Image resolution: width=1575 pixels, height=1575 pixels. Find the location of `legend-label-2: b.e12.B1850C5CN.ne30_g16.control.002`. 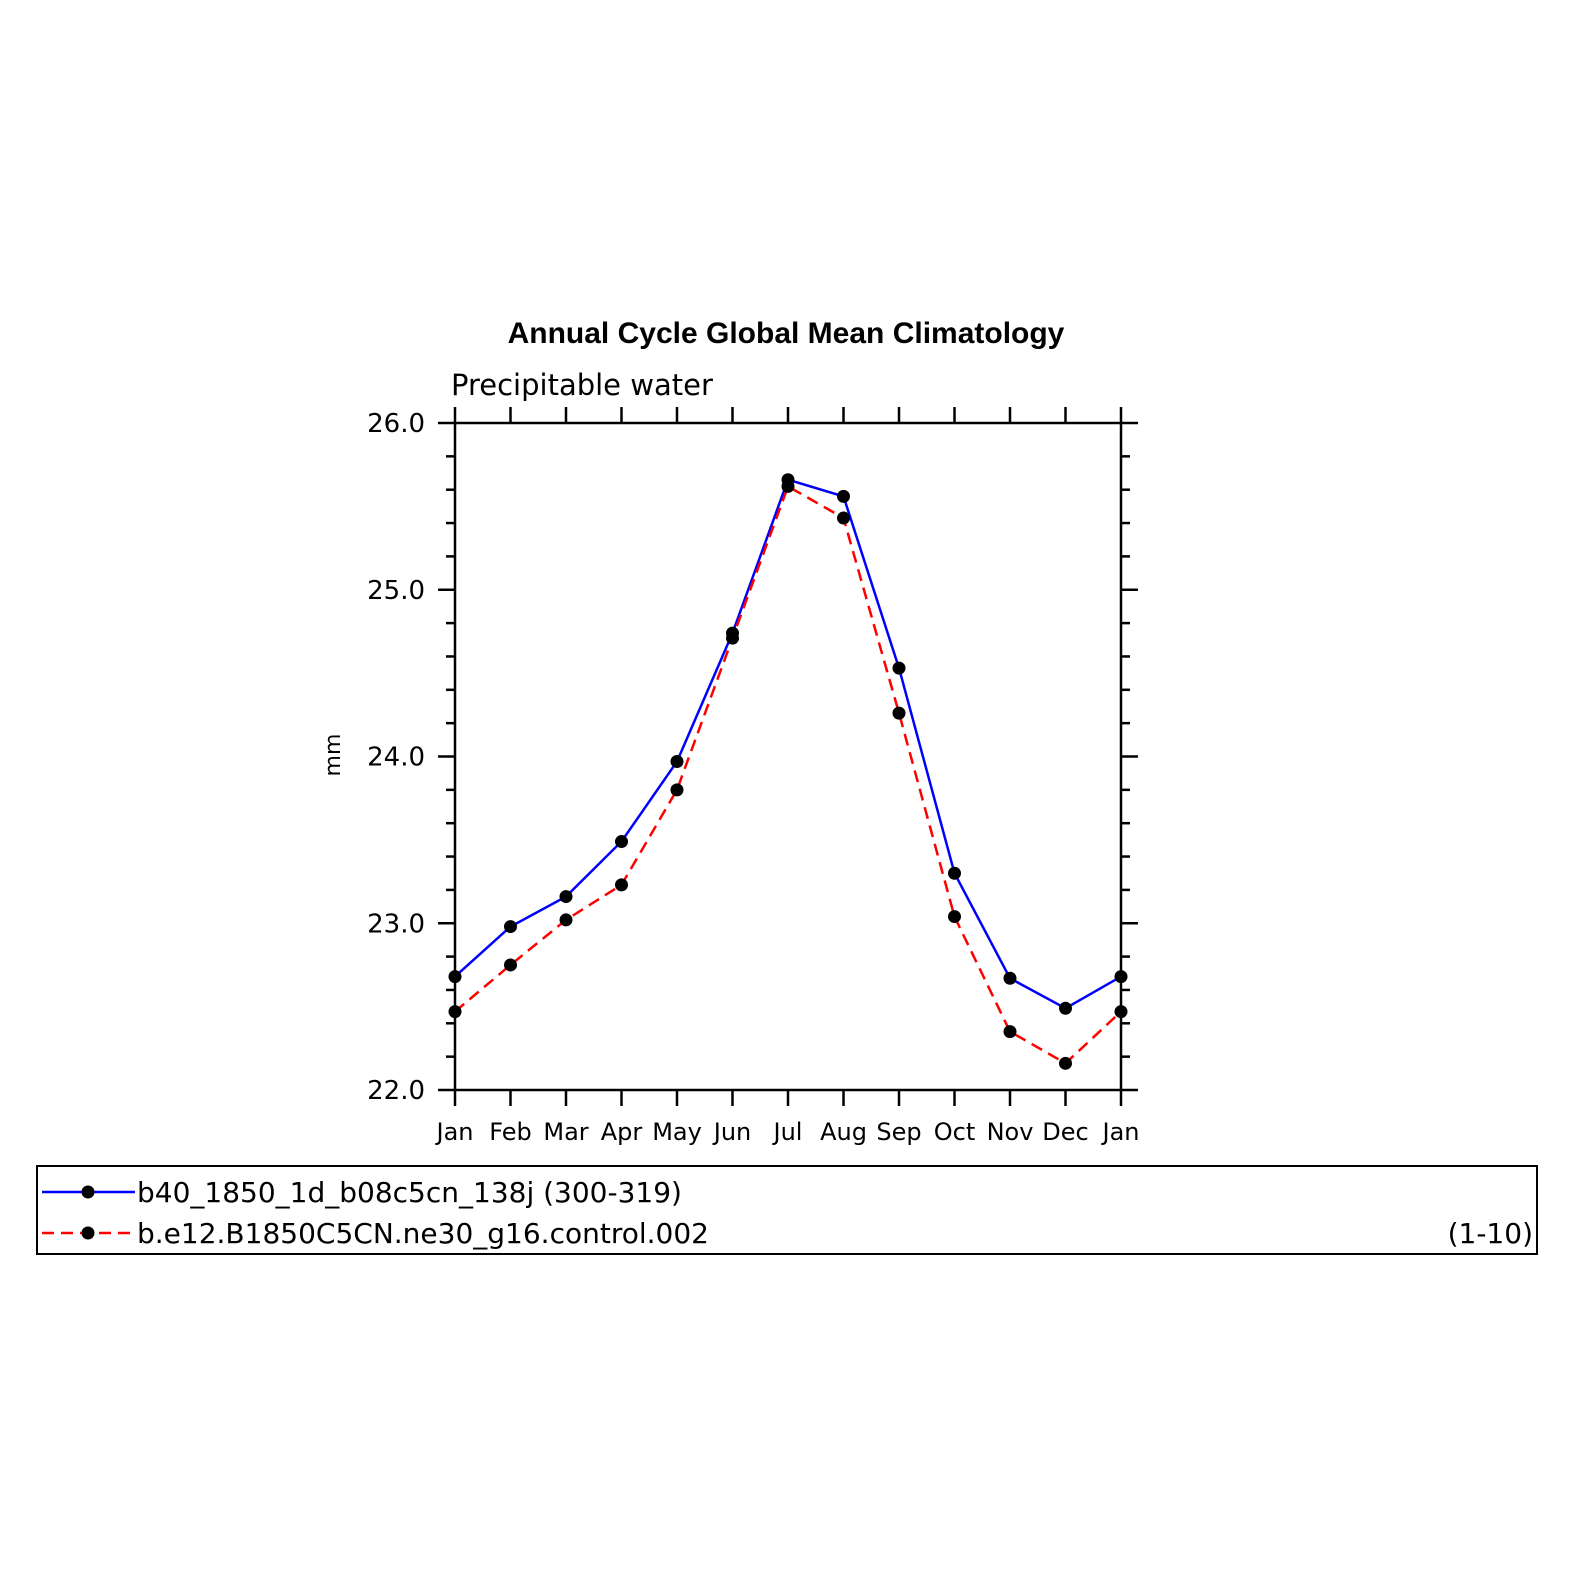

legend-label-2: b.e12.B1850C5CN.ne30_g16.control.002 is located at coordinates (423, 1233).